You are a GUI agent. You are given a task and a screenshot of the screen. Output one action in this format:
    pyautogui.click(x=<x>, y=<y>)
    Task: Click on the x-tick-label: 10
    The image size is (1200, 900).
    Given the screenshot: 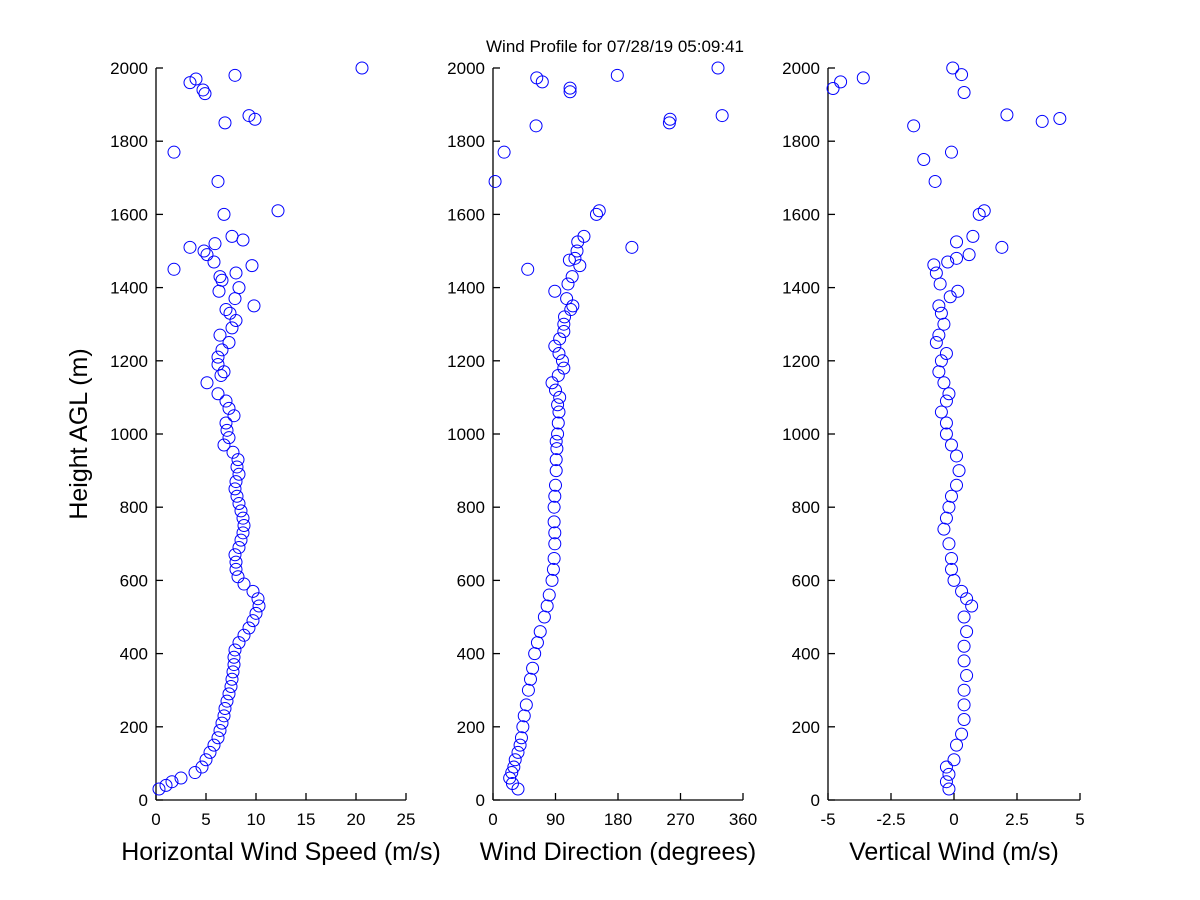 What is the action you would take?
    pyautogui.click(x=256, y=819)
    